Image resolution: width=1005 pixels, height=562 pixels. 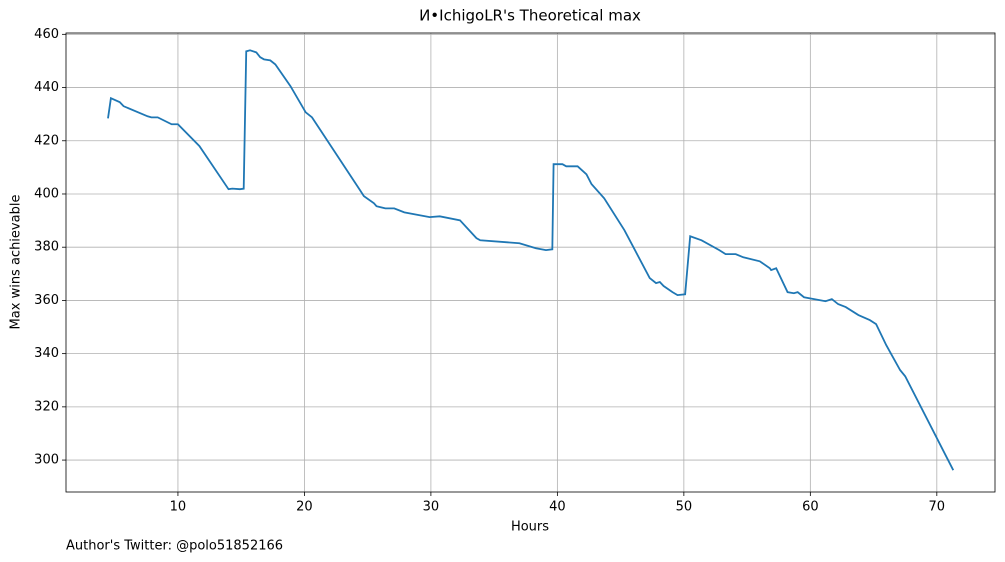 What do you see at coordinates (684, 507) in the screenshot?
I see `x-tick-label: 50` at bounding box center [684, 507].